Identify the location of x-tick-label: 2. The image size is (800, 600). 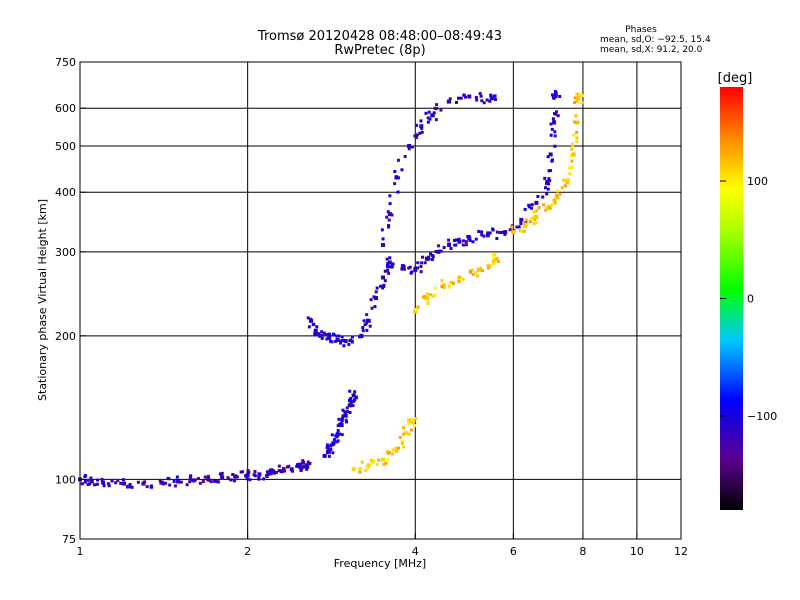
(247, 551).